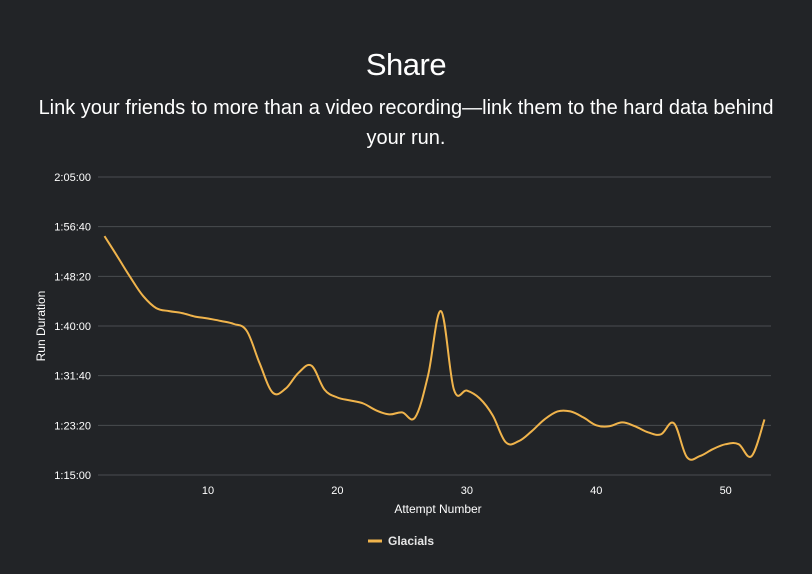 The width and height of the screenshot is (812, 574). I want to click on x-tick-label: 40, so click(596, 491).